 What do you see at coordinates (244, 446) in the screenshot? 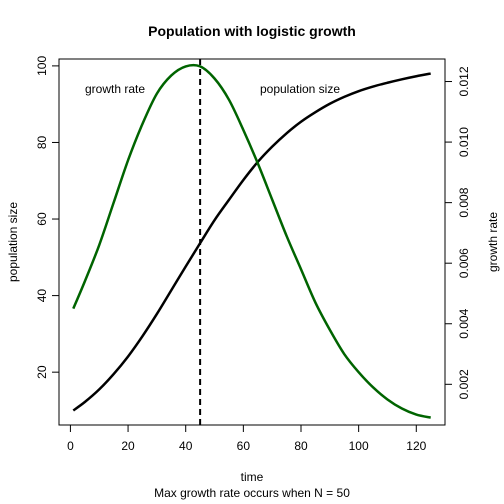
I see `x-tick-label: 60` at bounding box center [244, 446].